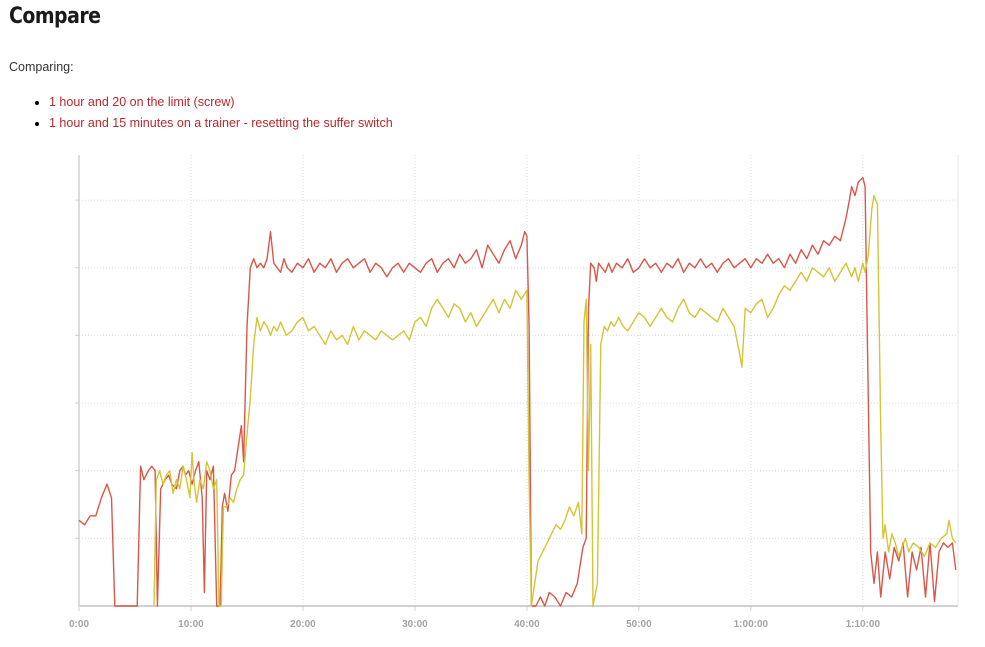  I want to click on comparing-label: Comparing:, so click(41, 67).